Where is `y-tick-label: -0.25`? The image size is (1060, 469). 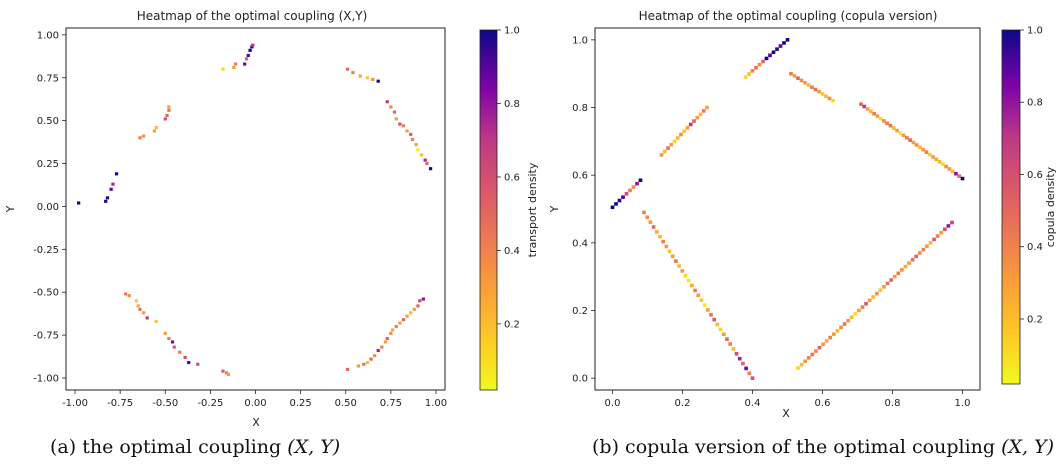
y-tick-label: -0.25 is located at coordinates (46, 250).